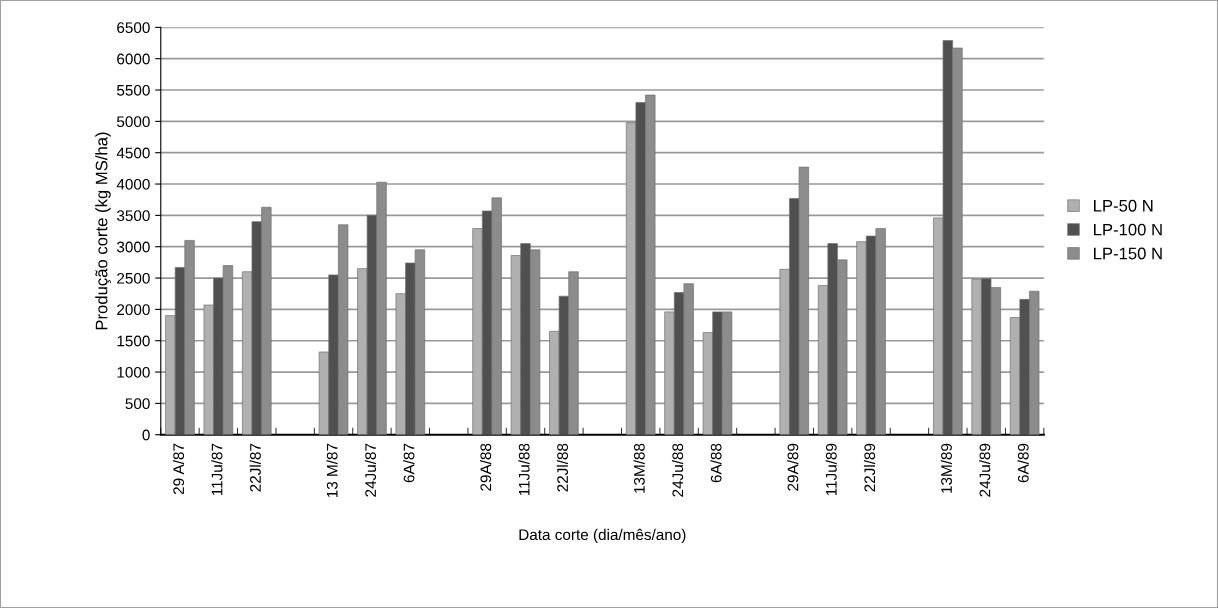 This screenshot has width=1218, height=608. I want to click on y-tick-label: 3000, so click(133, 247).